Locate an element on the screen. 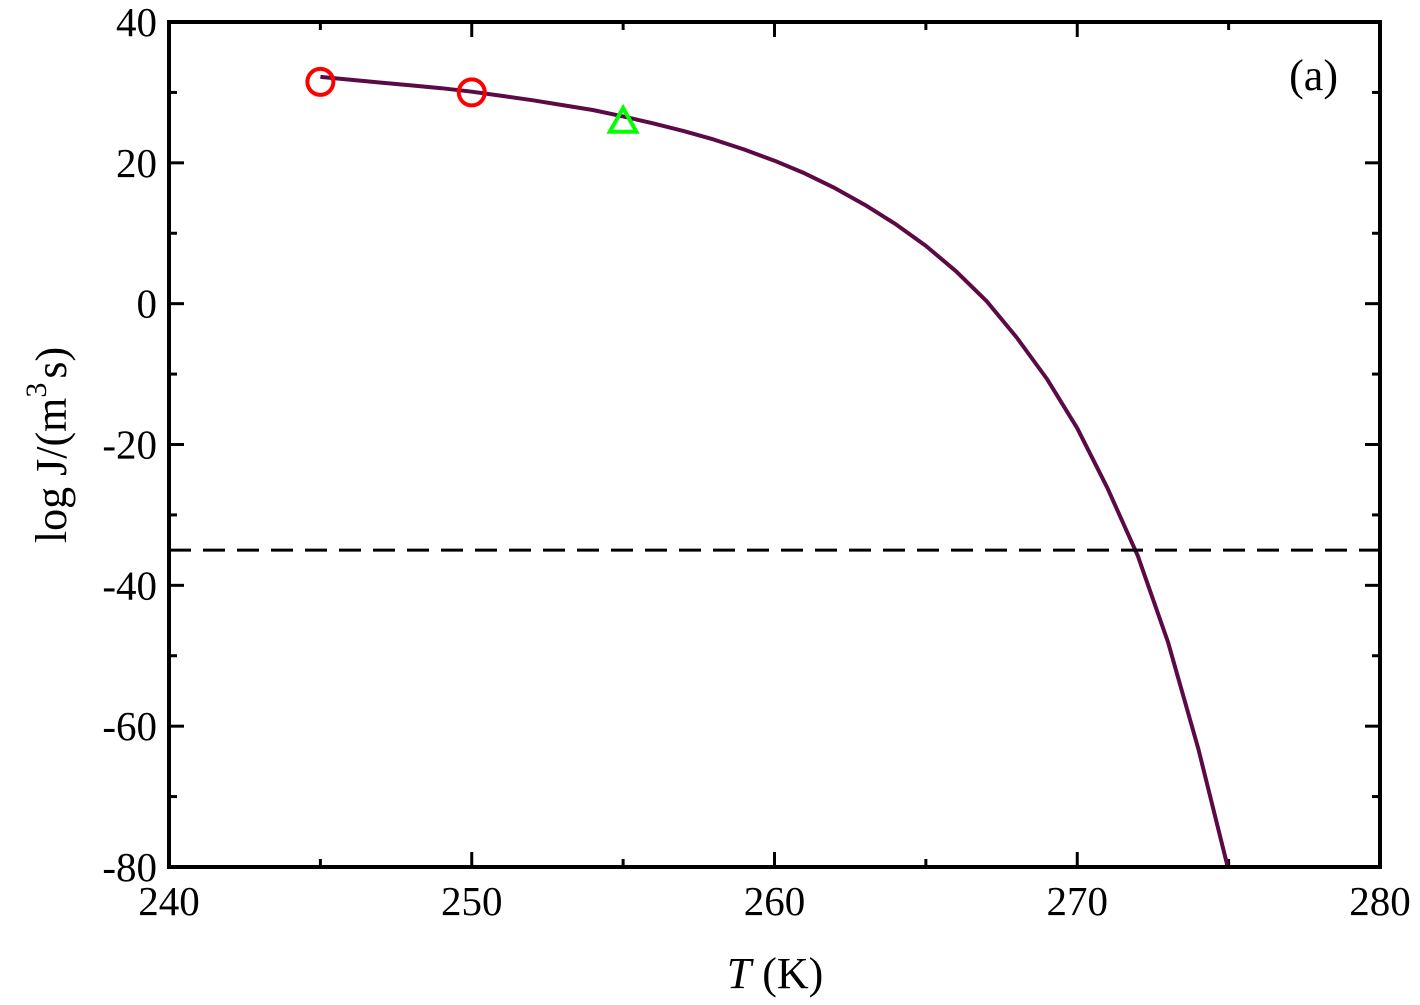 The height and width of the screenshot is (1005, 1420). y-tick-label: 20 is located at coordinates (136, 163).